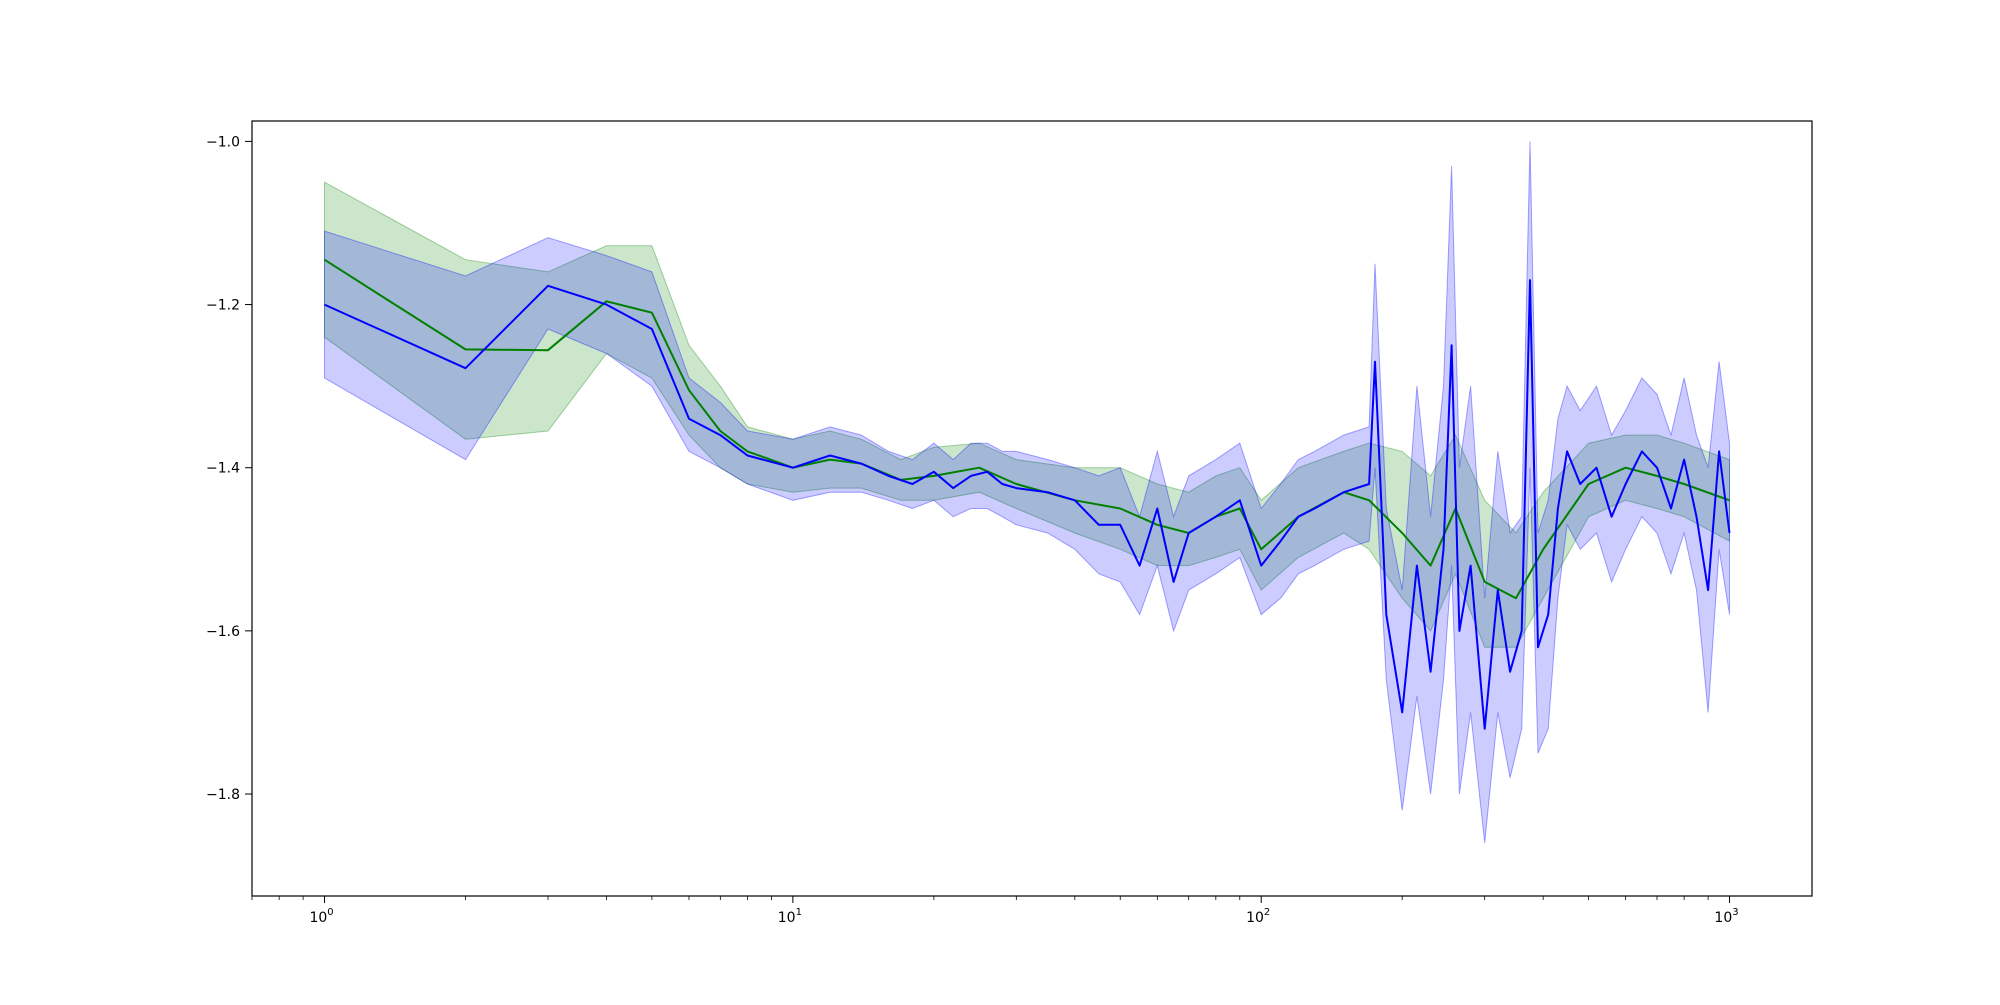  I want to click on x-tick-label-1: 10¹, so click(790, 916).